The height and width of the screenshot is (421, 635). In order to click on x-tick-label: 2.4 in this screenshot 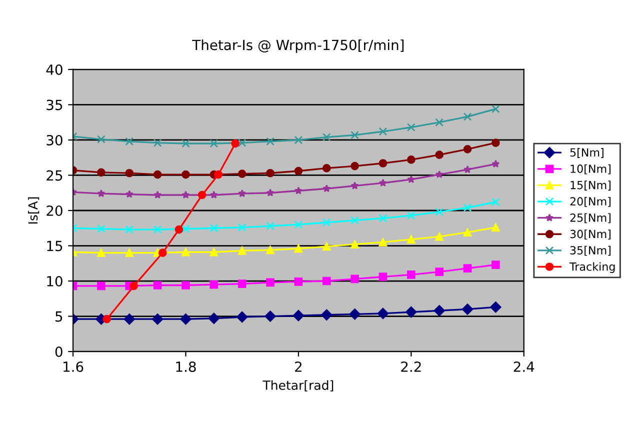, I will do `click(524, 367)`.